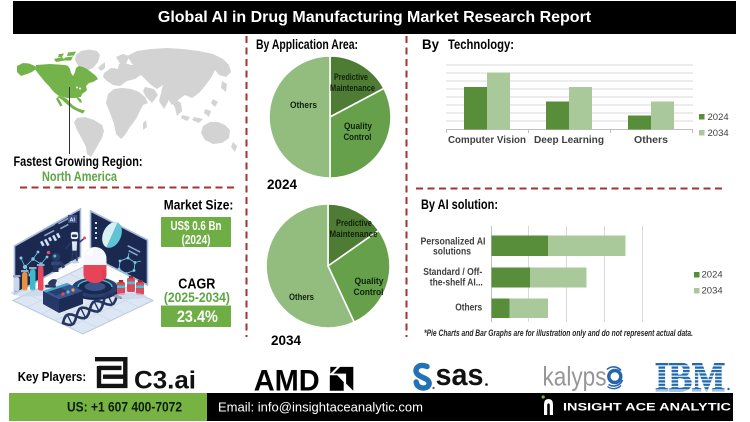 This screenshot has height=422, width=750. What do you see at coordinates (52, 377) in the screenshot?
I see `svg-text: Key Players:` at bounding box center [52, 377].